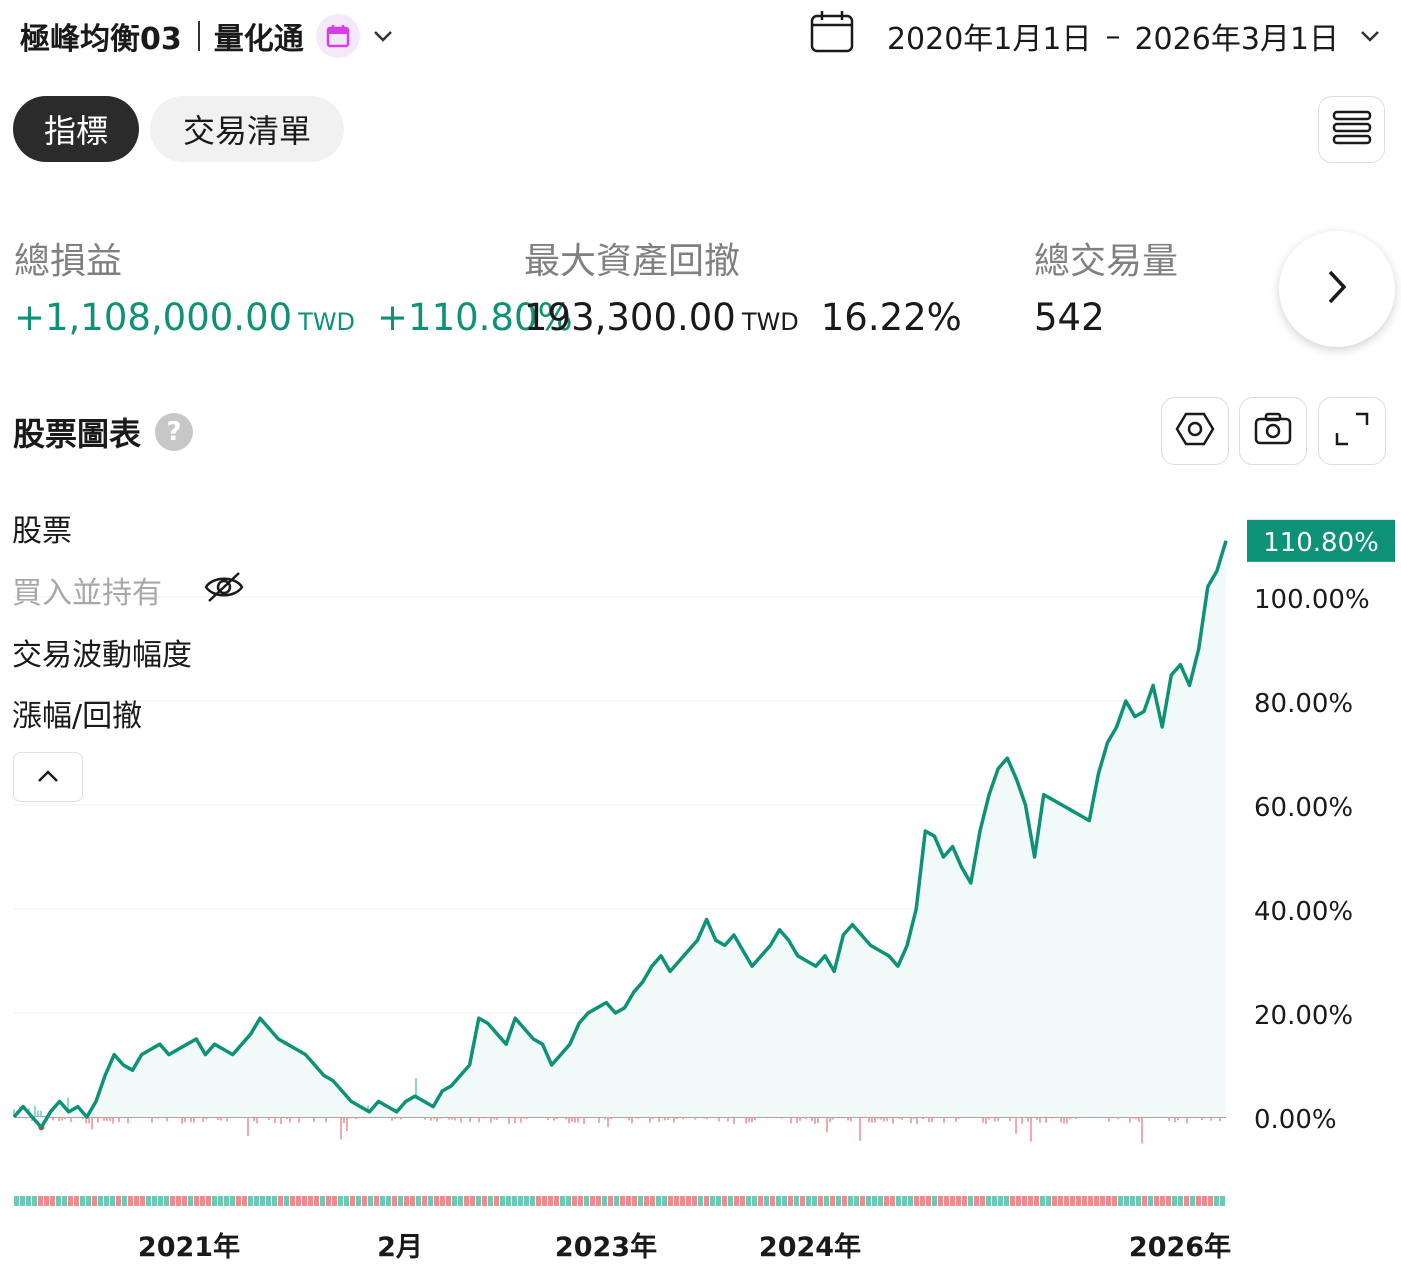 The width and height of the screenshot is (1401, 1265). I want to click on fullscreen-button, so click(1352, 431).